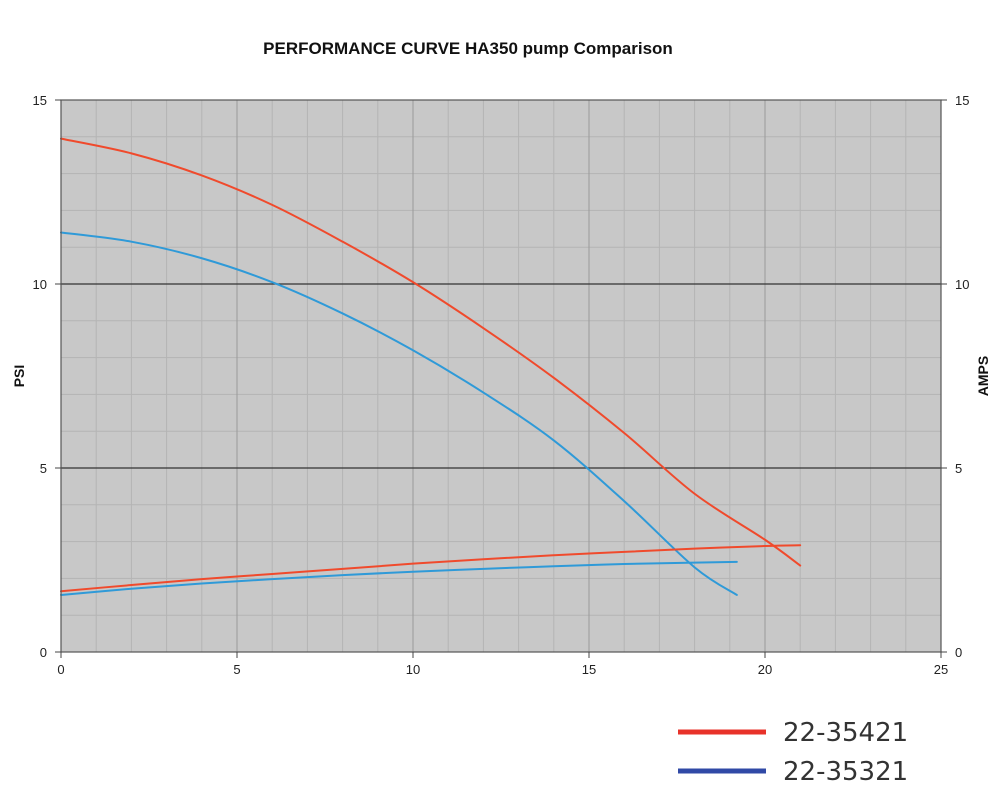 The height and width of the screenshot is (800, 1000). What do you see at coordinates (845, 733) in the screenshot?
I see `legend-label: 22-35421` at bounding box center [845, 733].